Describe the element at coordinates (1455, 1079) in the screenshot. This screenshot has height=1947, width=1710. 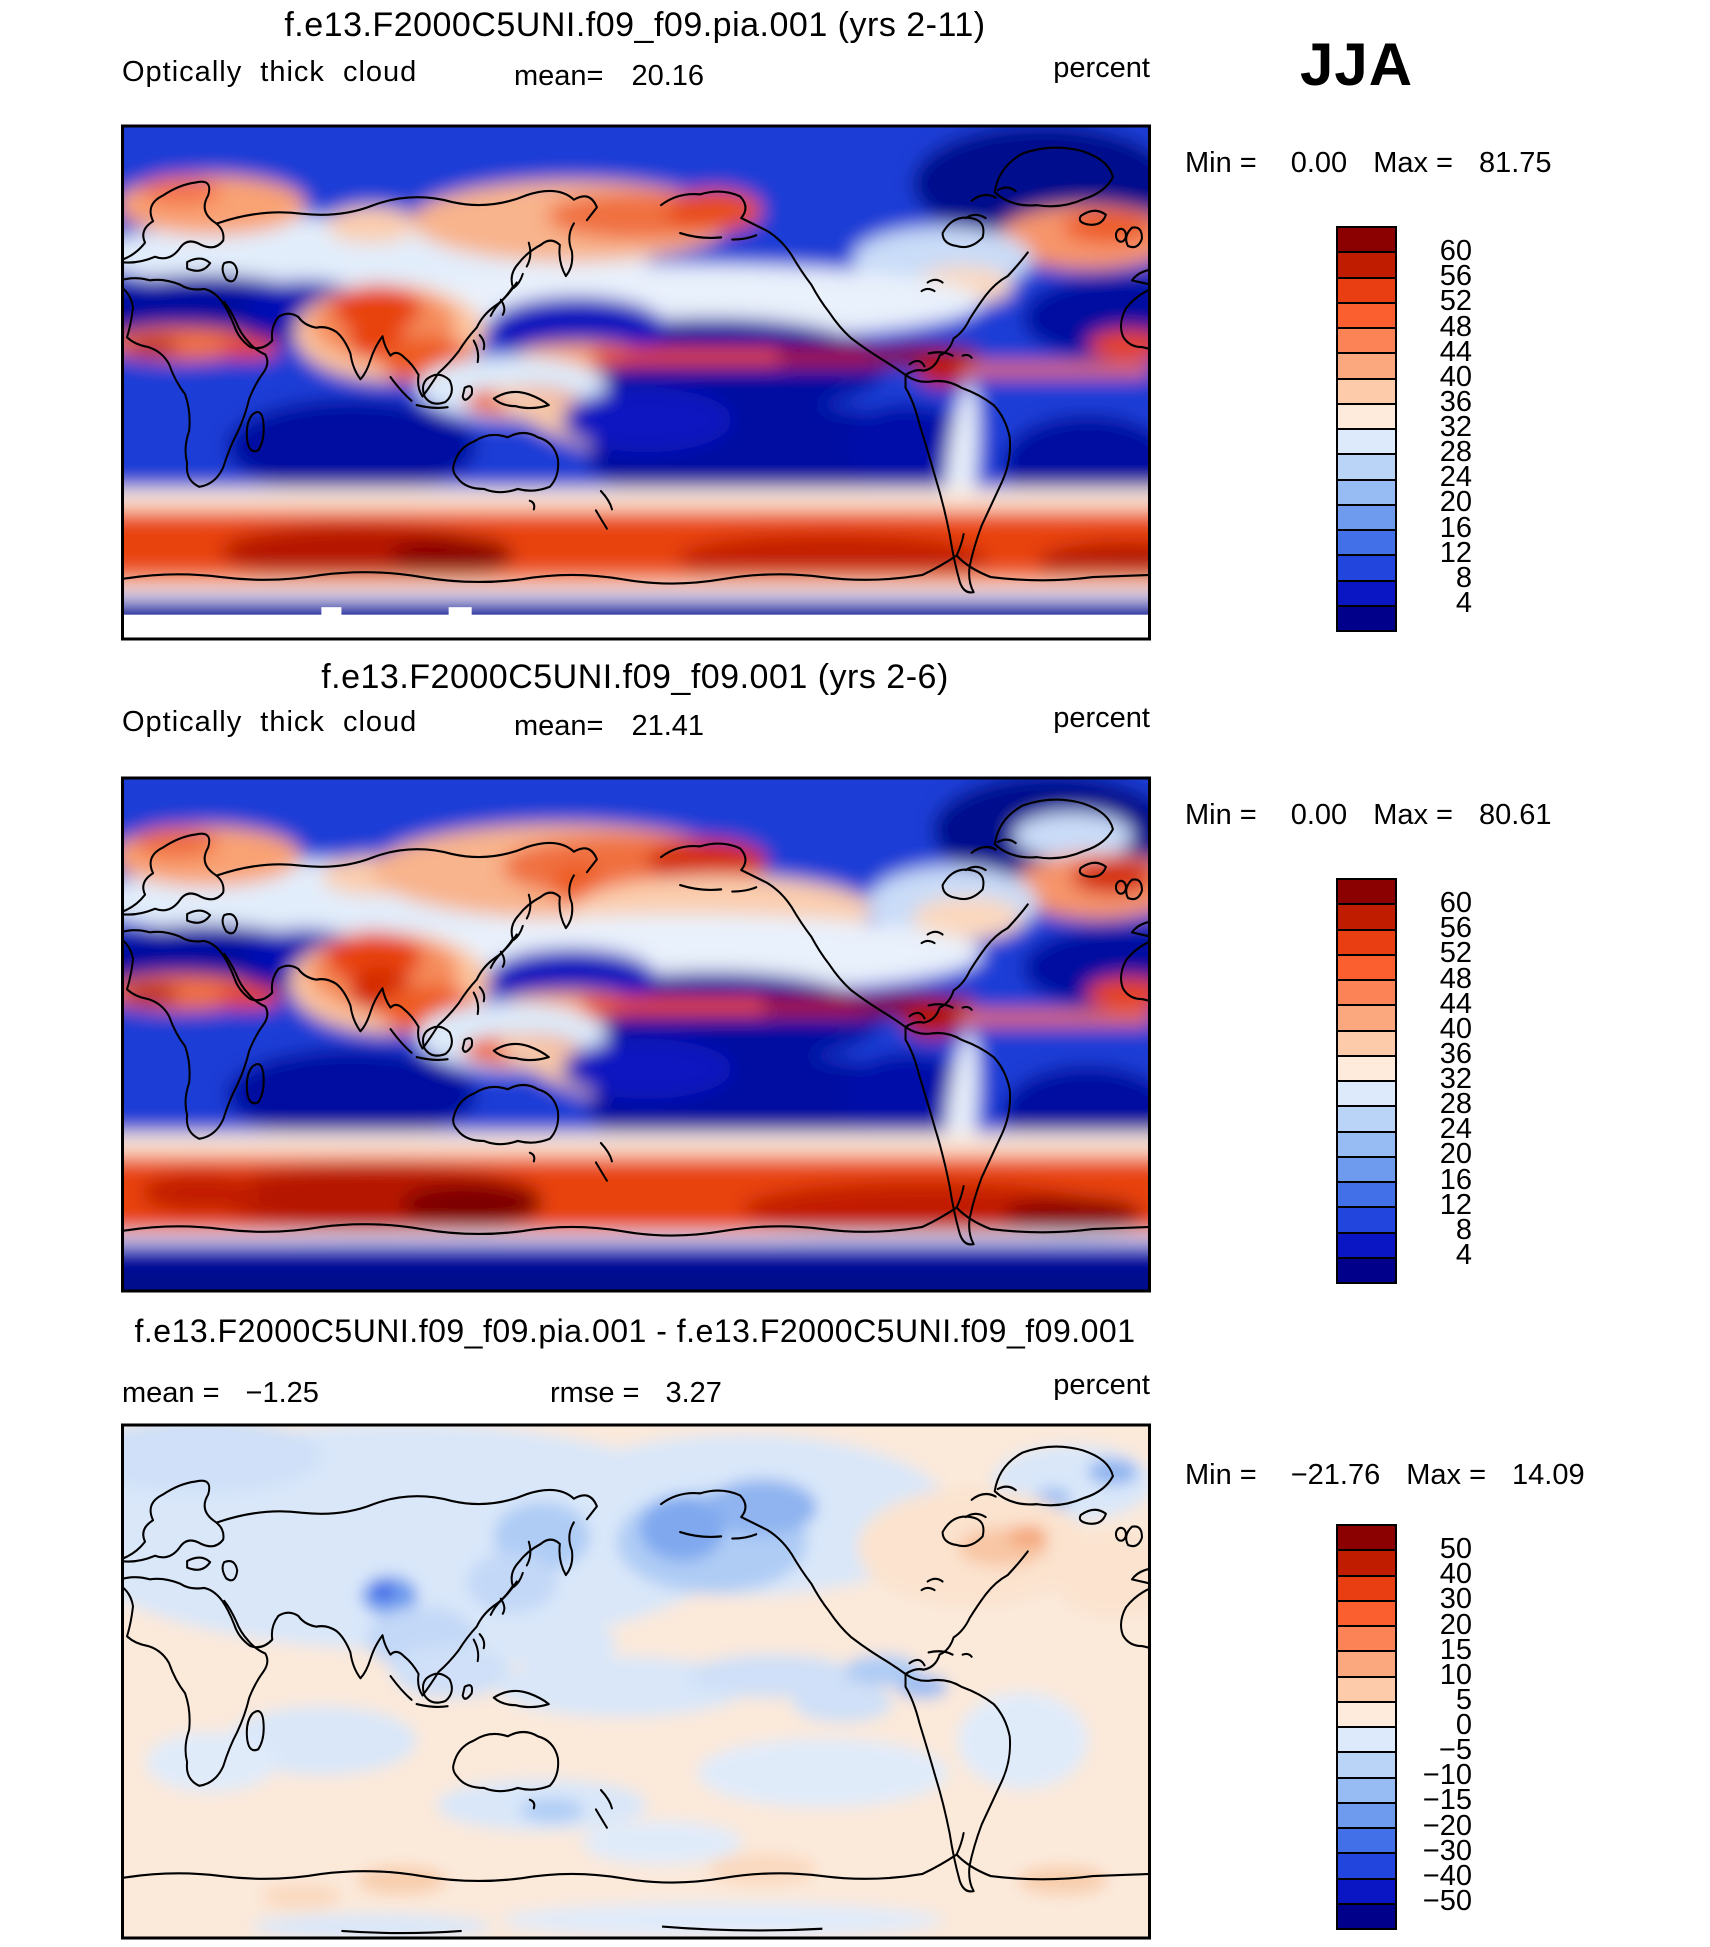
I see `colorbar-tick-label: 32` at that location.